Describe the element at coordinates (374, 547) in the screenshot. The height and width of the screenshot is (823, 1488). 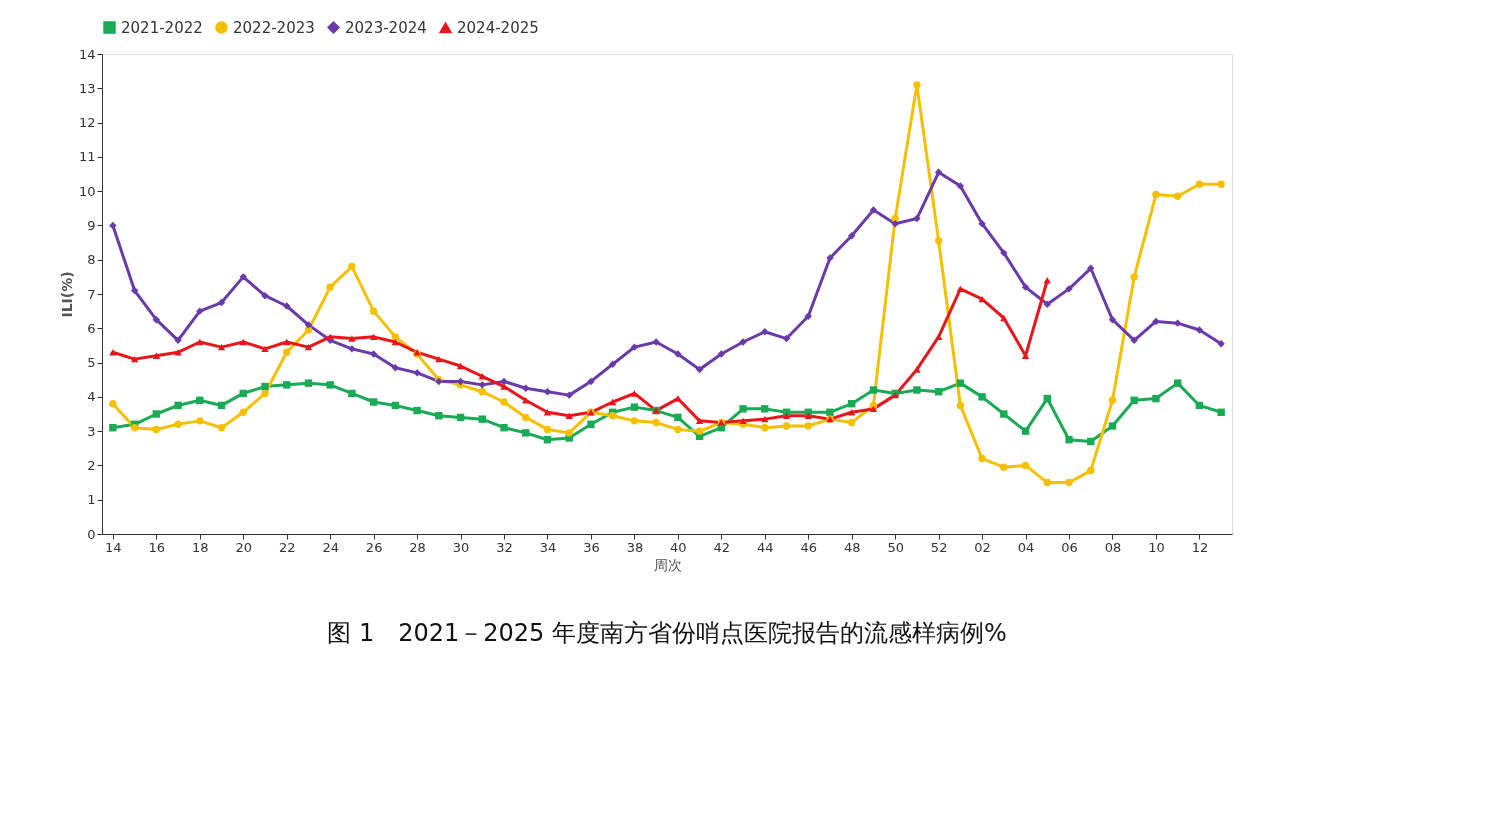
I see `x-tick-label: 26` at that location.